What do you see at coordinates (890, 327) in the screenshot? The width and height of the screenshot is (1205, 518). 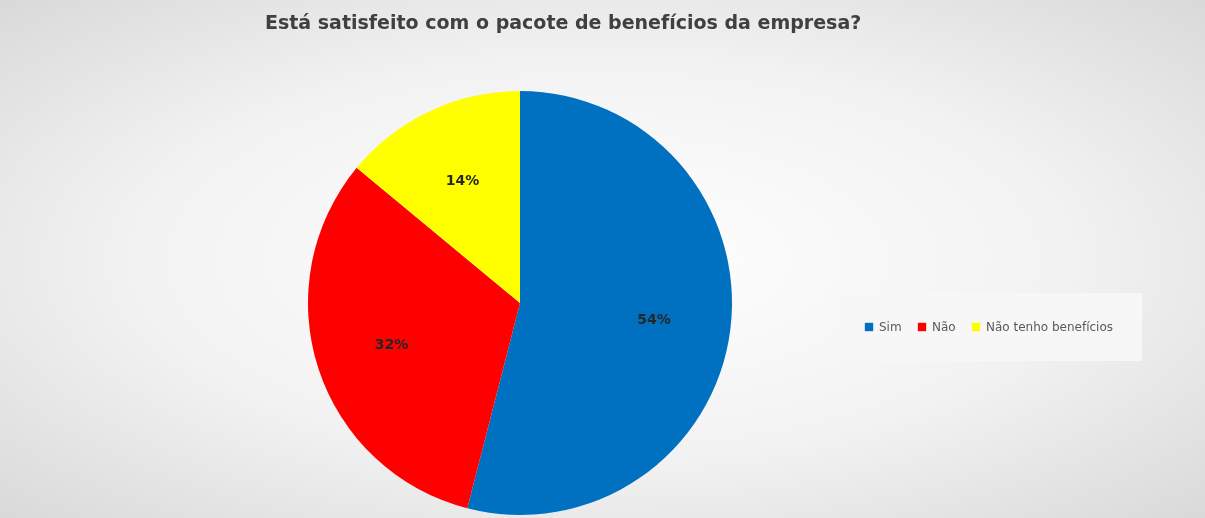 I see `legend-label: Sim` at bounding box center [890, 327].